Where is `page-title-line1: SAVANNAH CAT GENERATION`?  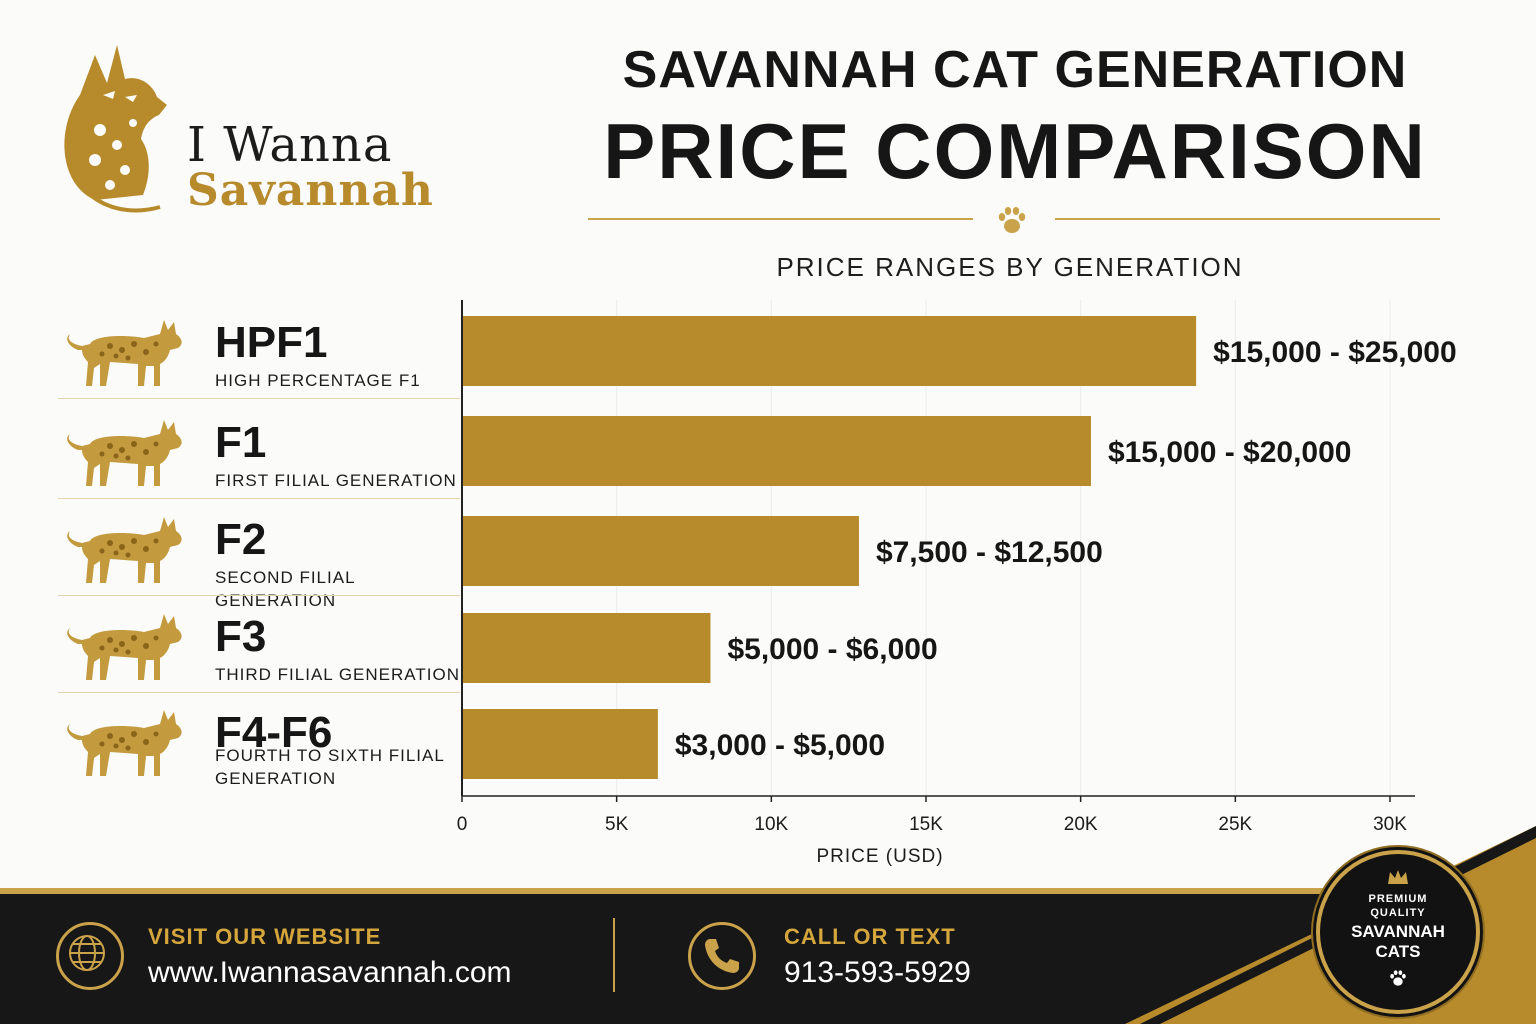
page-title-line1: SAVANNAH CAT GENERATION is located at coordinates (1015, 70).